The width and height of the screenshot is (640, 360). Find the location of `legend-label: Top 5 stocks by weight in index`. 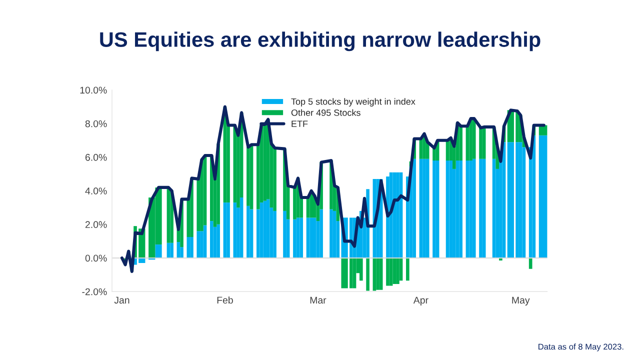

legend-label: Top 5 stocks by weight in index is located at coordinates (353, 102).